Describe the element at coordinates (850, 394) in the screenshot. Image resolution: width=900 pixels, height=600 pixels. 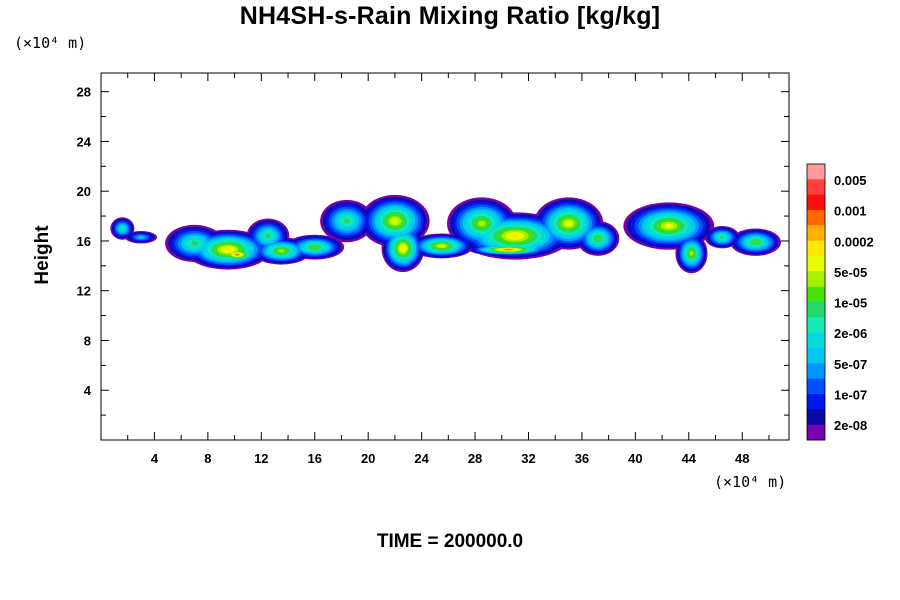
I see `colorbar-label: 1e-07` at that location.